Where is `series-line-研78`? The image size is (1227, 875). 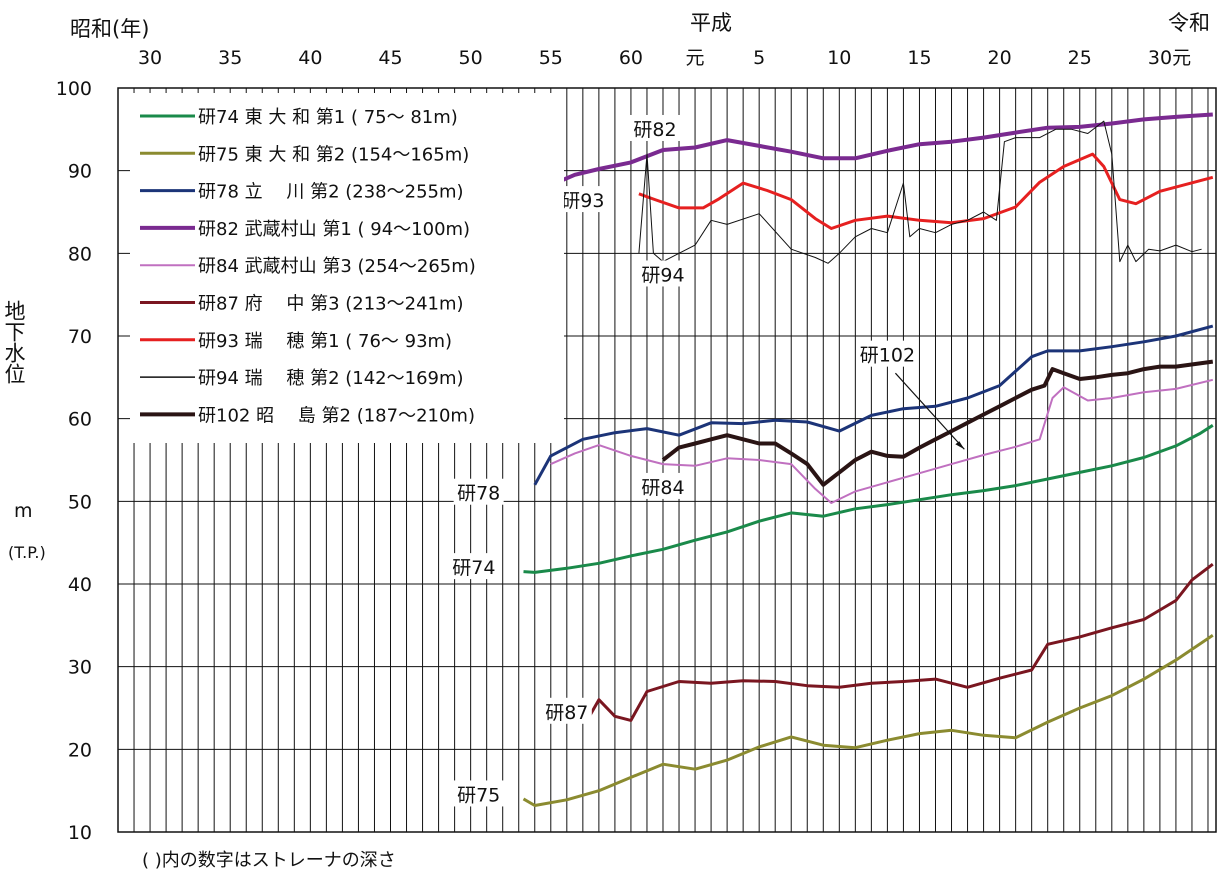
series-line-研78 is located at coordinates (873, 405).